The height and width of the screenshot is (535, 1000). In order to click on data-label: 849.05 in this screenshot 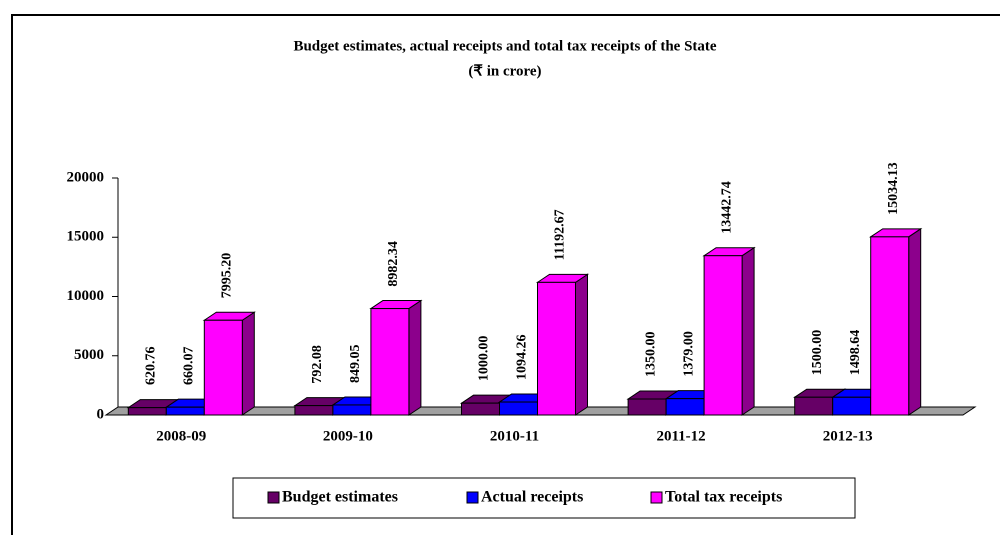, I will do `click(355, 363)`.